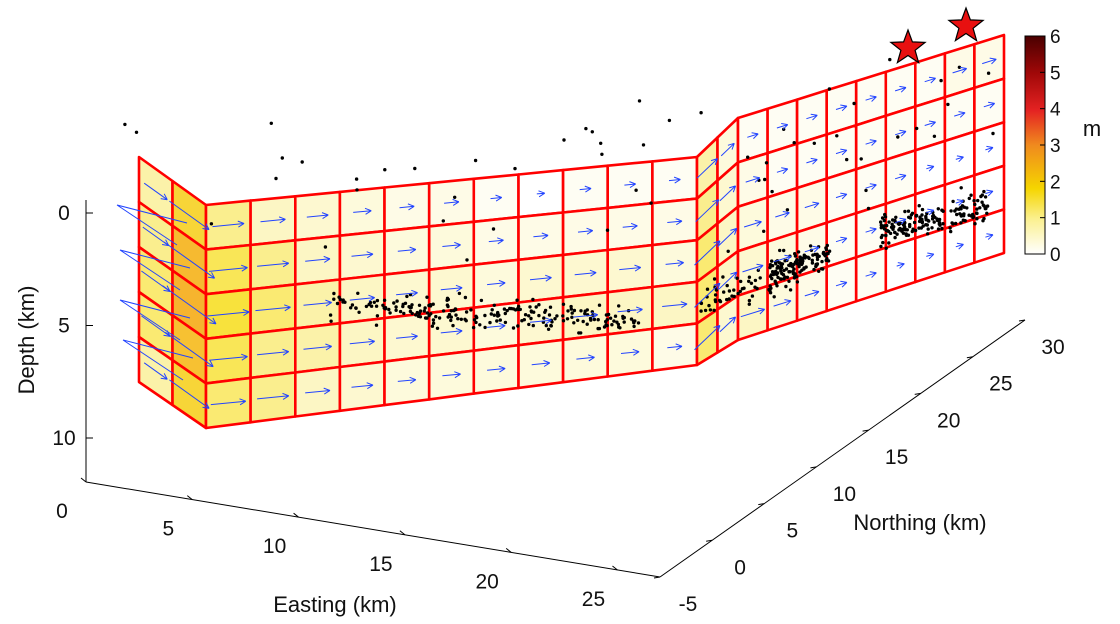 The height and width of the screenshot is (624, 1120). What do you see at coordinates (189, 497) in the screenshot?
I see `easting-tick-mark` at bounding box center [189, 497].